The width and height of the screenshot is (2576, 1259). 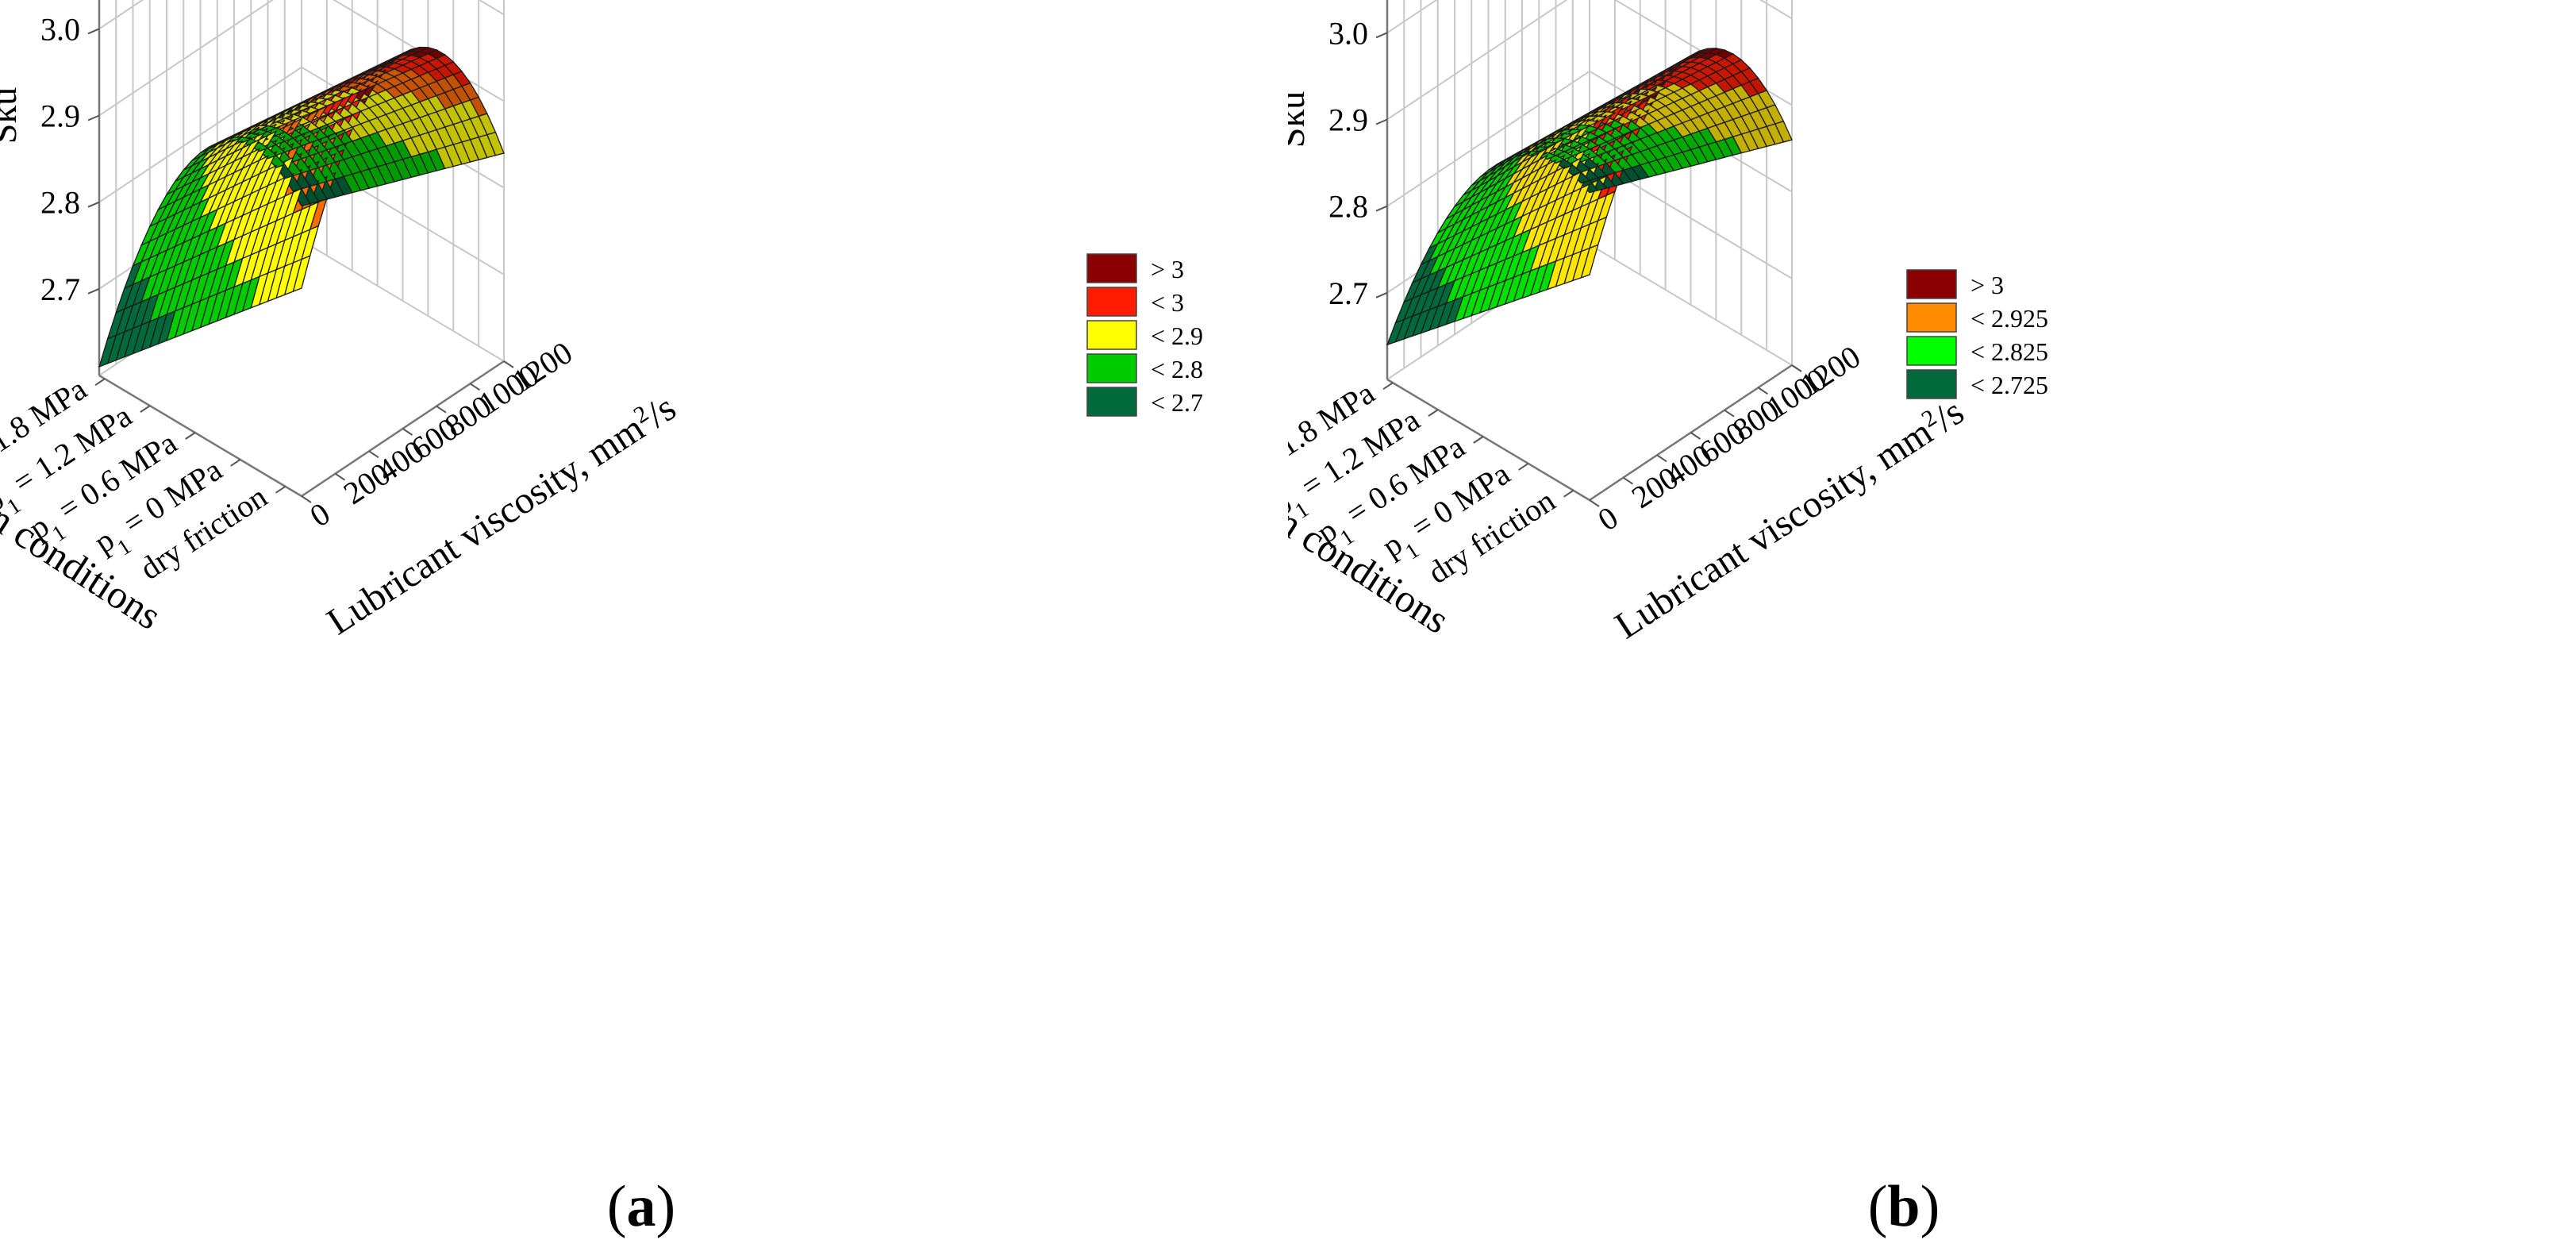 What do you see at coordinates (1144, 335) in the screenshot?
I see `legend: > 3 < 3 < 2.9 < 2.8 < 2.7` at bounding box center [1144, 335].